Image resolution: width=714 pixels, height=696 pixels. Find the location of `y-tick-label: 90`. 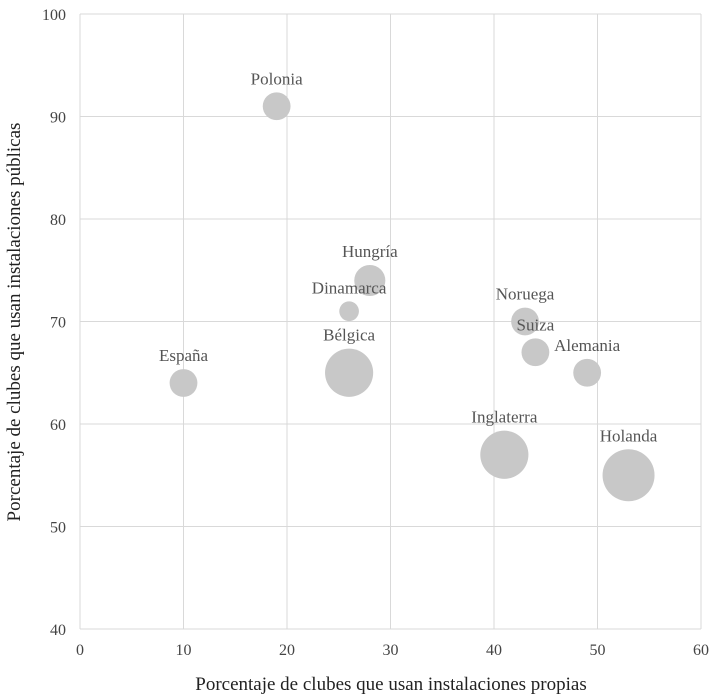

y-tick-label: 90 is located at coordinates (58, 118).